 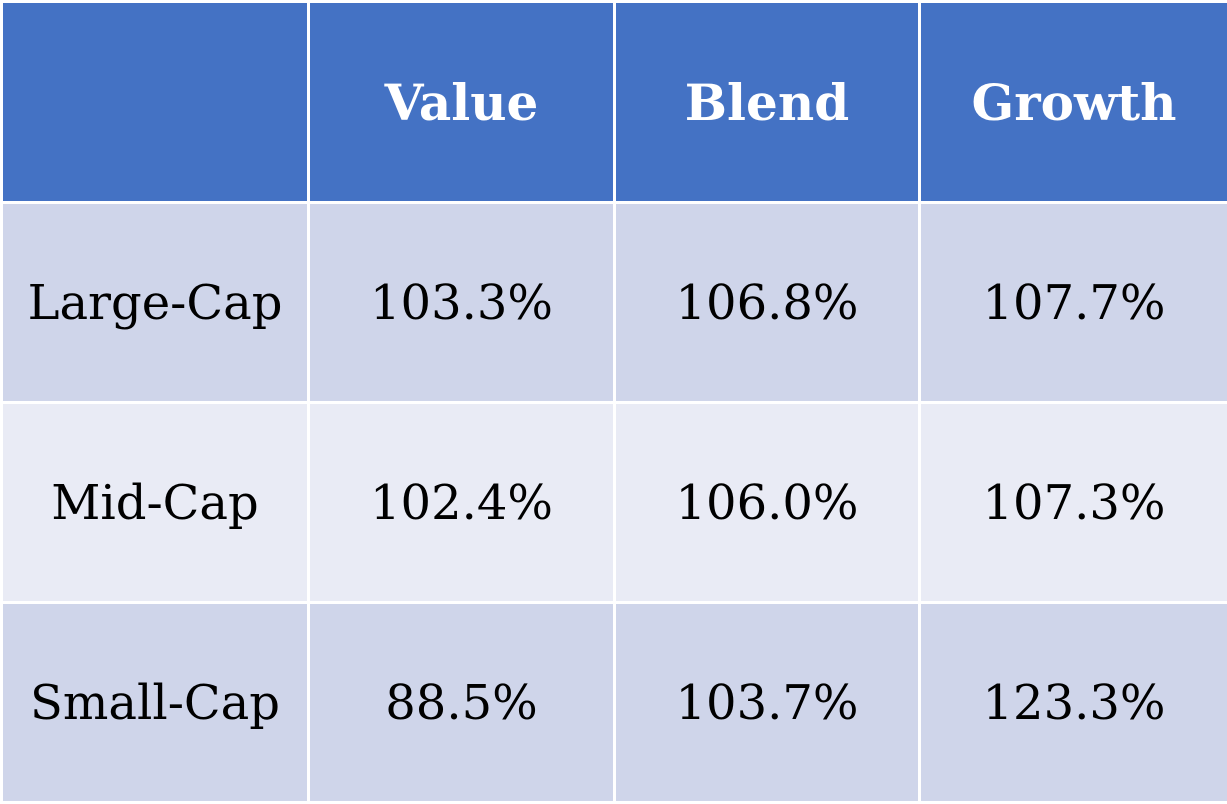 What do you see at coordinates (155, 102) in the screenshot?
I see `corner-cell` at bounding box center [155, 102].